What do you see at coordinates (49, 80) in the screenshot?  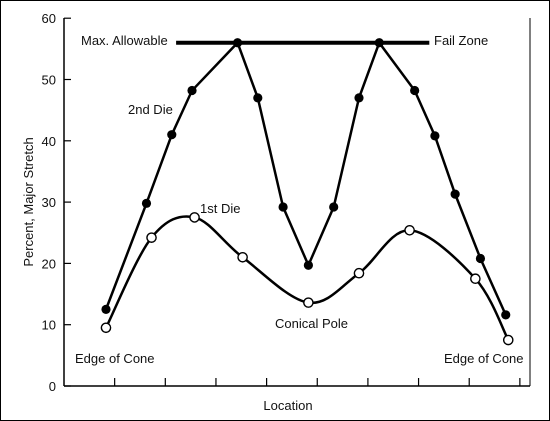 I see `y-tick-label: 50` at bounding box center [49, 80].